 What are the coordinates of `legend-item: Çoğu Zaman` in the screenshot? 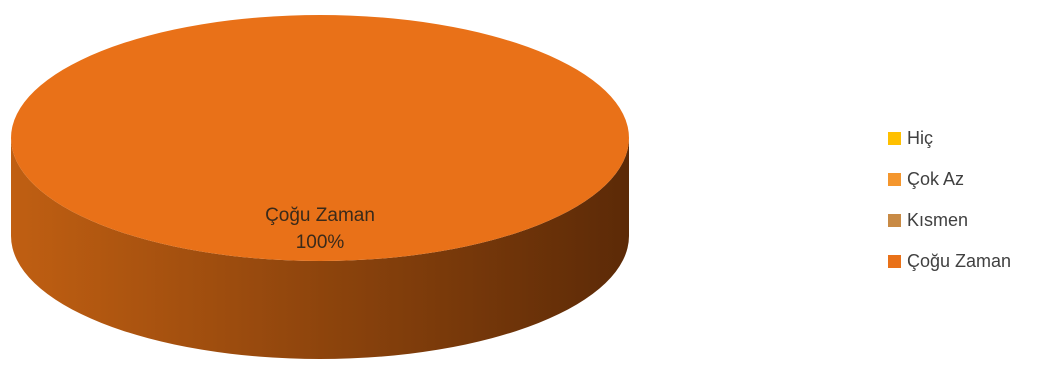 It's located at (949, 261).